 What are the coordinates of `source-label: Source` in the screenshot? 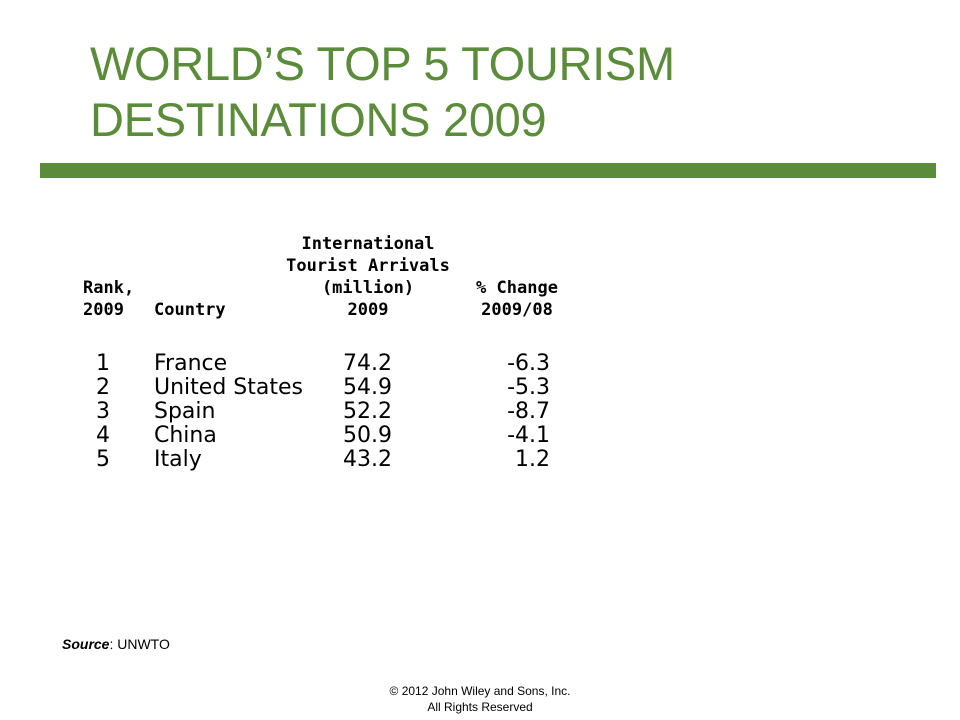 It's located at (86, 644).